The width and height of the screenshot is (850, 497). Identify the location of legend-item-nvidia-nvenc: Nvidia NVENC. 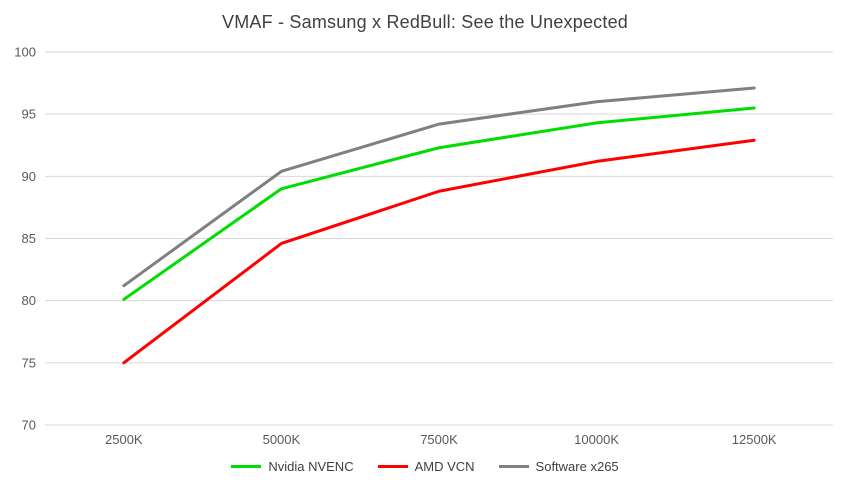
(292, 466).